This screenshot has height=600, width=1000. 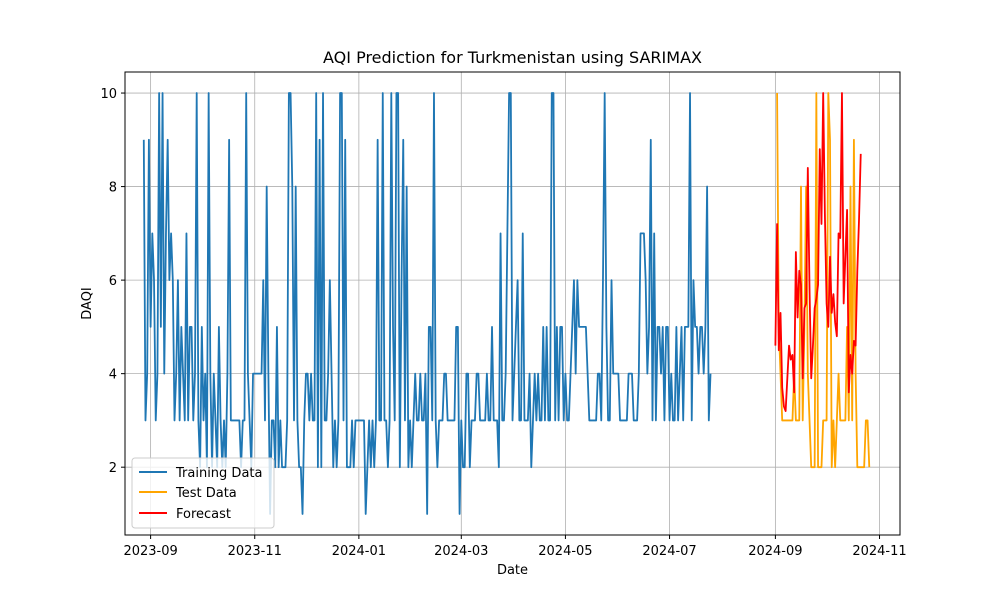 I want to click on x-tick-label: 2024-09, so click(x=775, y=551).